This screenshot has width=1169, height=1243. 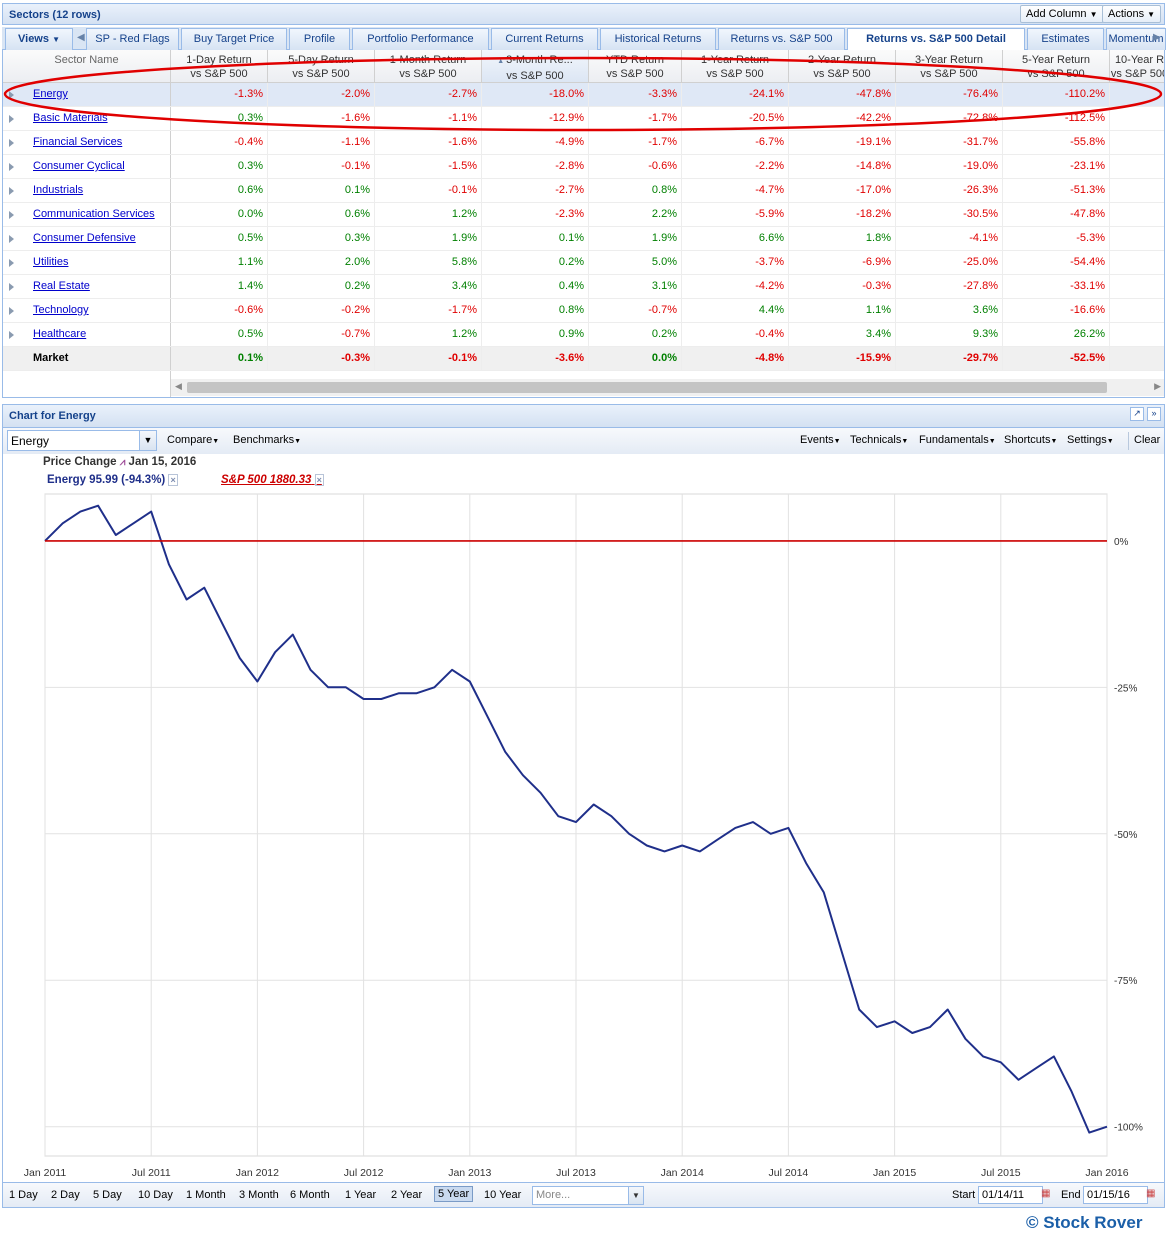 What do you see at coordinates (112, 480) in the screenshot?
I see `series-energy-label: Energy 95.99 (-94.3%) ×` at bounding box center [112, 480].